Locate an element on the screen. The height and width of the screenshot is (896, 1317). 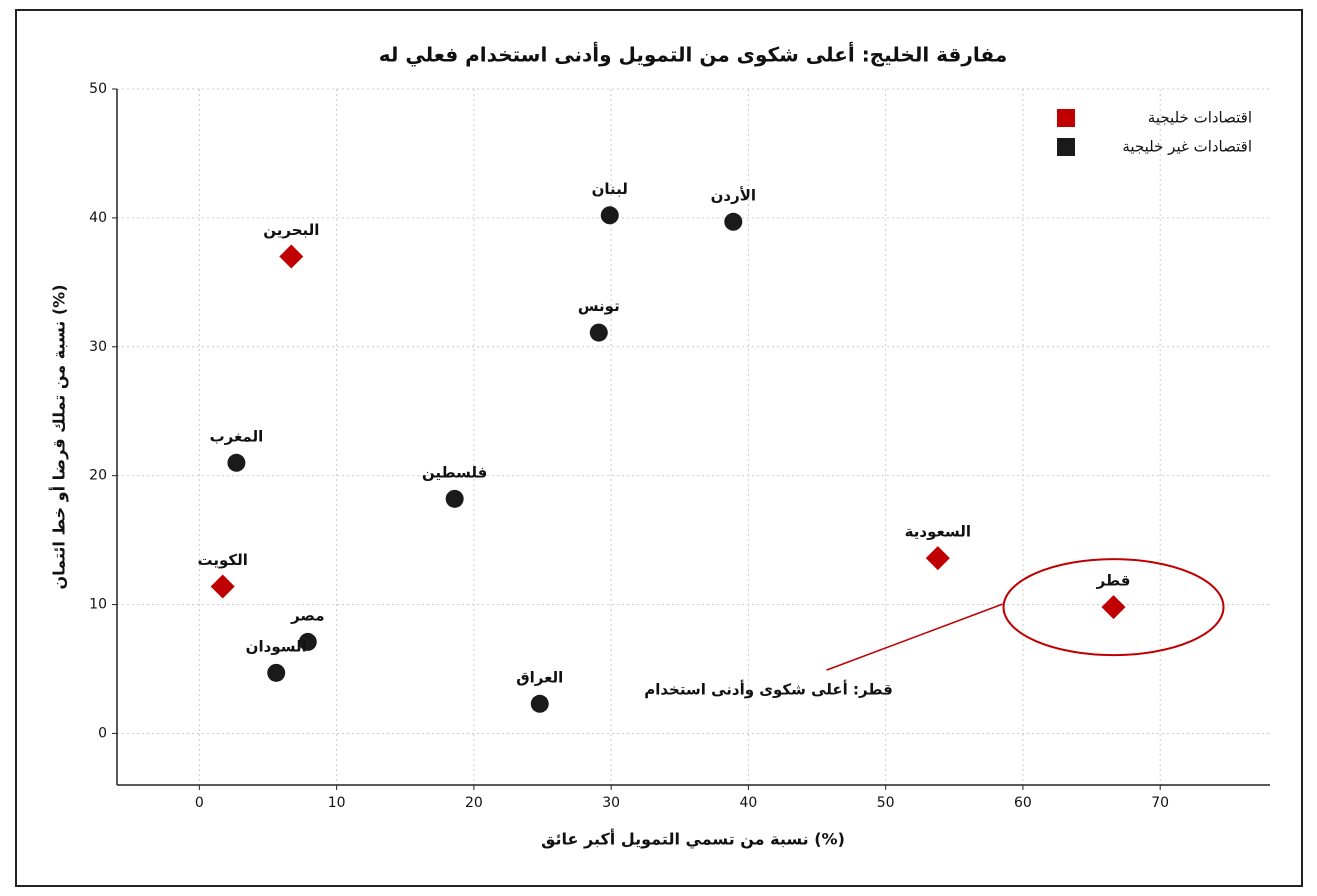
y-axis-label: نسبة من تملك قرضا أو خط ائتمان (%) is located at coordinates (59, 436).